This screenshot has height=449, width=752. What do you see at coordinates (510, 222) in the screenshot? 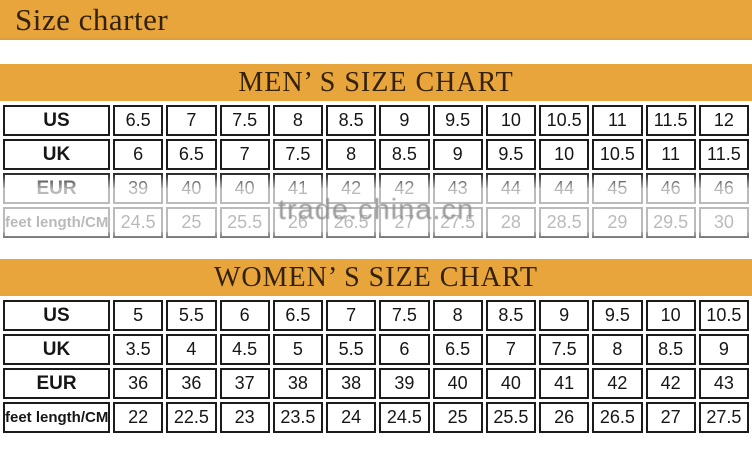
I see `size-cell: 28` at bounding box center [510, 222].